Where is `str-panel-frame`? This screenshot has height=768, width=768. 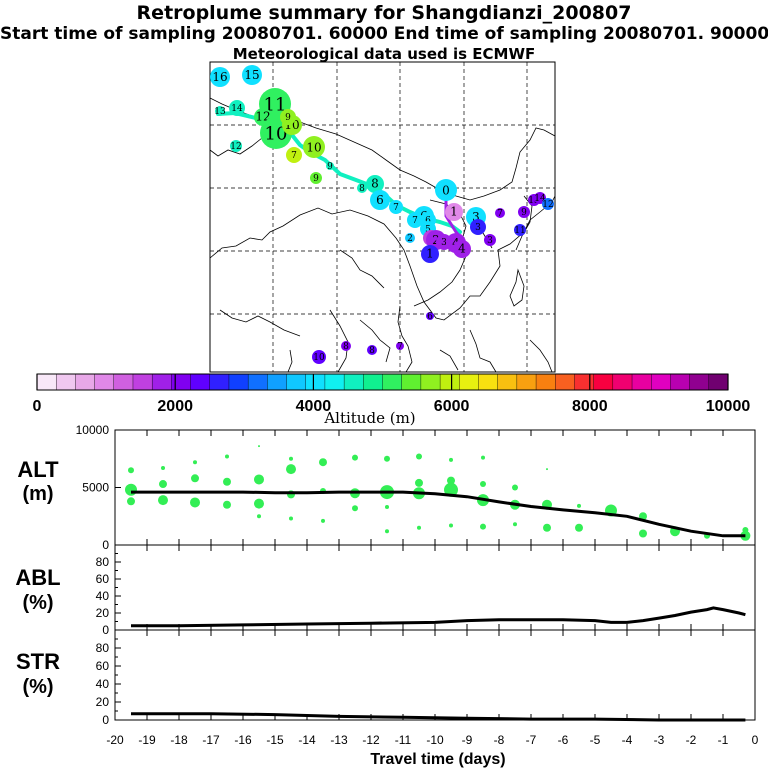 str-panel-frame is located at coordinates (435, 675).